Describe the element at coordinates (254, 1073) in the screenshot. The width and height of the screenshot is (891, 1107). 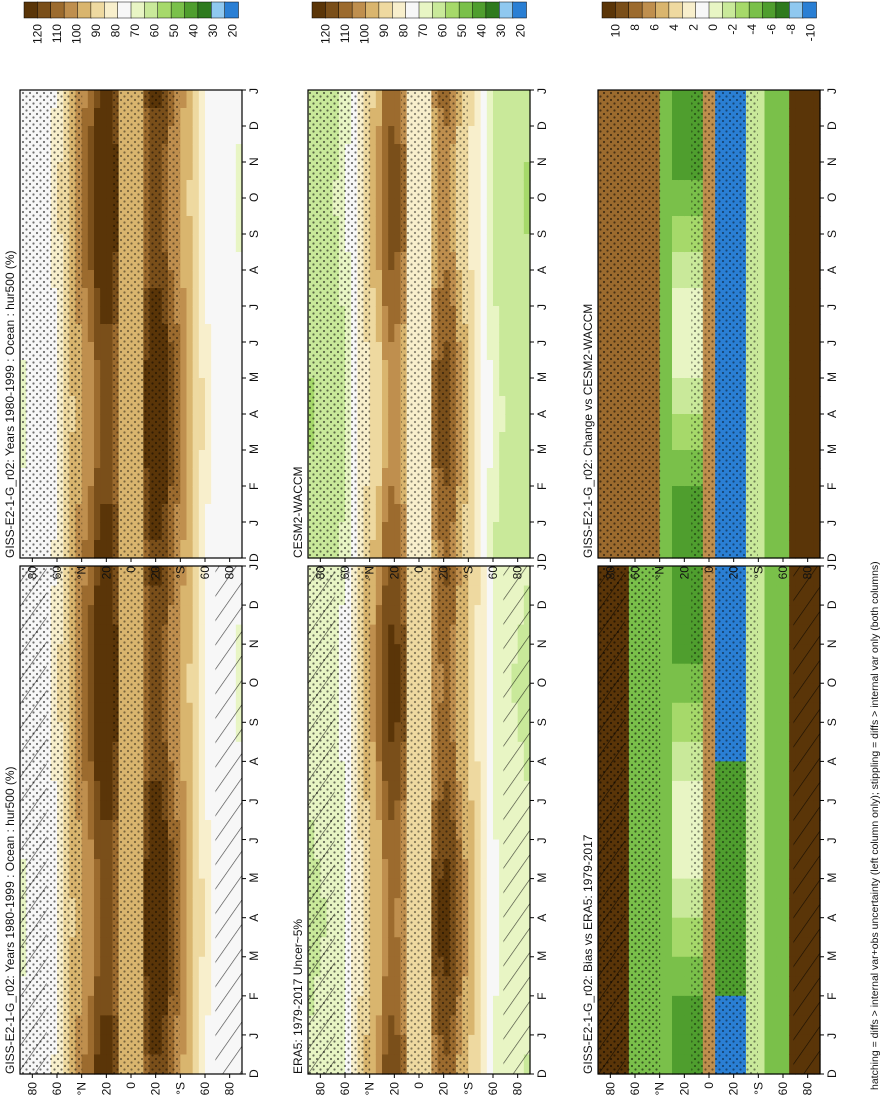
I see `month-tick-label: D` at that location.